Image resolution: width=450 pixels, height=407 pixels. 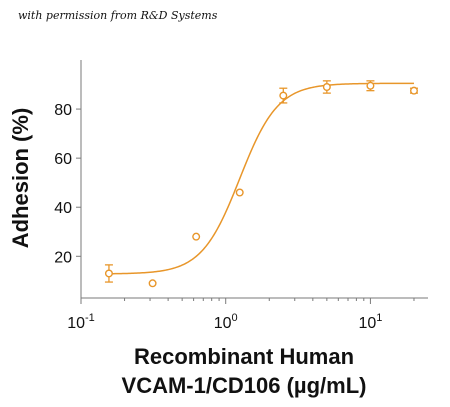 I want to click on x-tick-label: 10⁻¹, so click(x=81, y=322).